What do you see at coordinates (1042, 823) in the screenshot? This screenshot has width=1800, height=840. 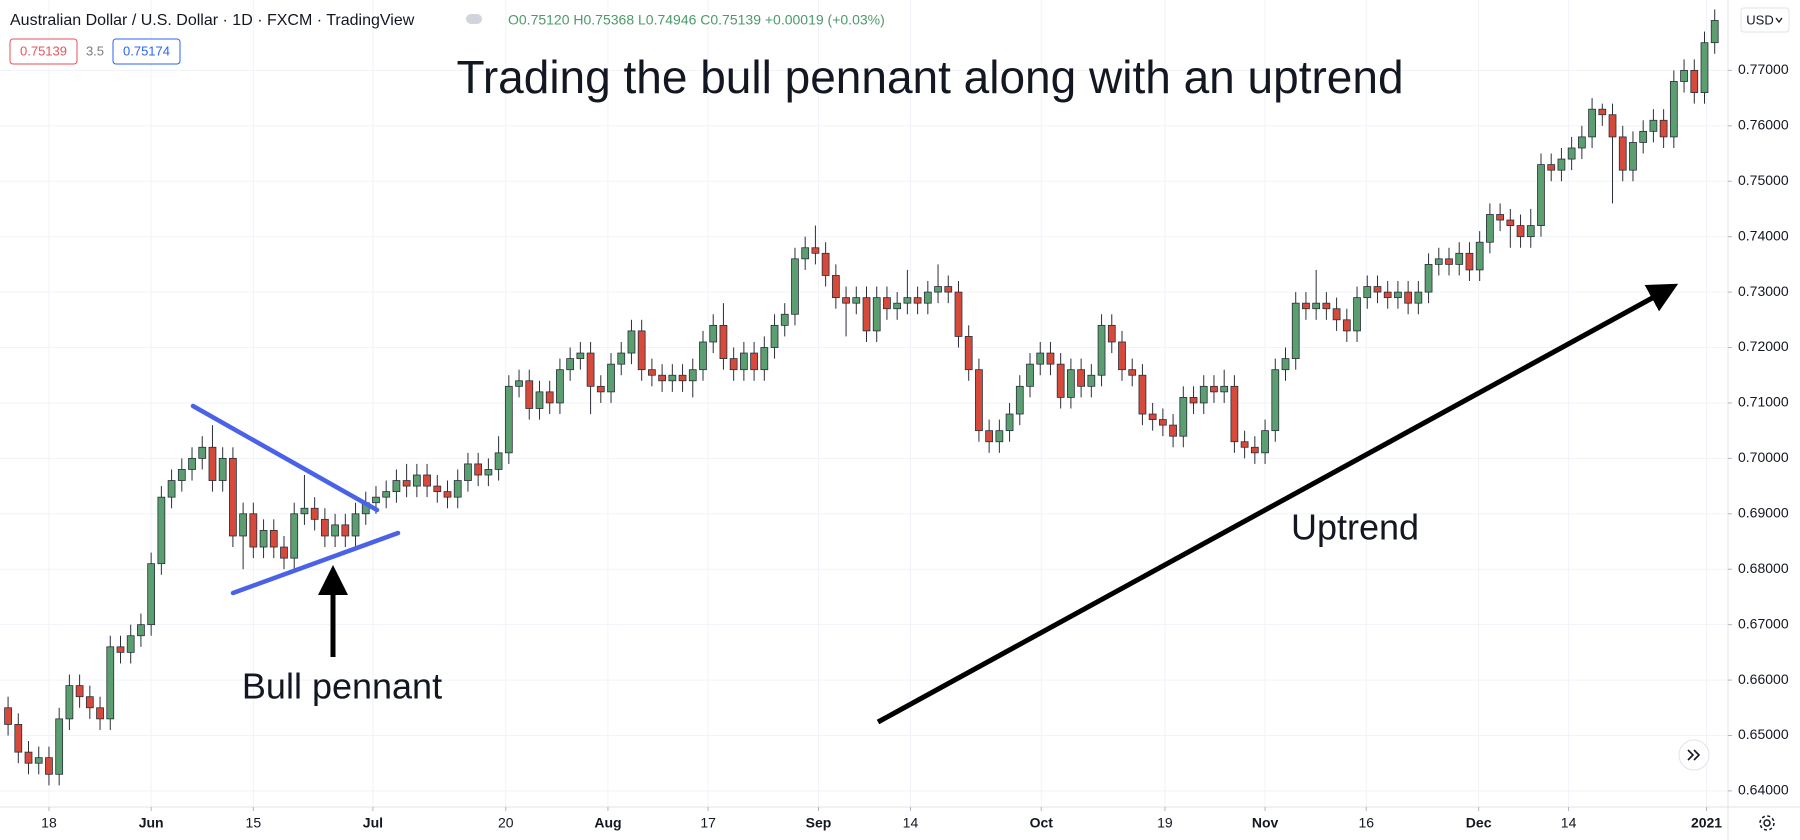 I see `x-tick-label: Oct` at bounding box center [1042, 823].